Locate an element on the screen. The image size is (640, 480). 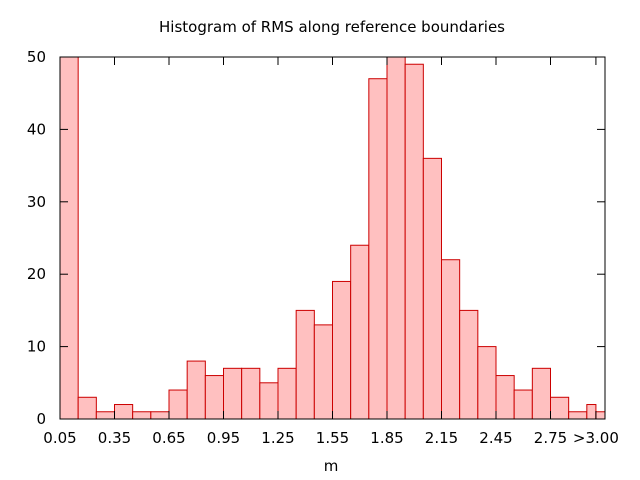
x-axis-label: m is located at coordinates (331, 466).